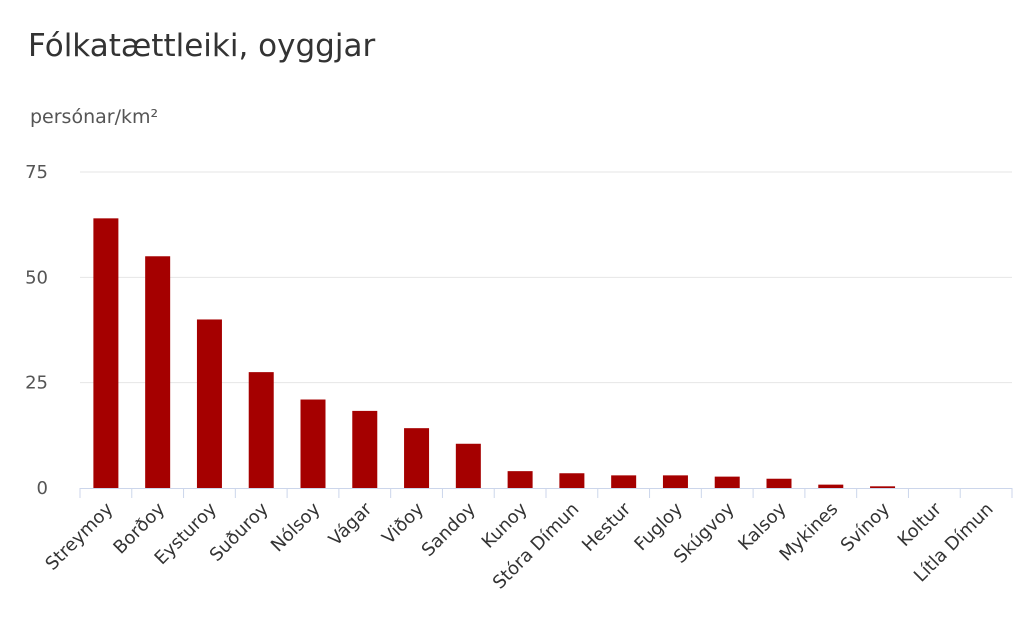  Describe the element at coordinates (866, 527) in the screenshot. I see `x-category-label: Svínoy` at that location.